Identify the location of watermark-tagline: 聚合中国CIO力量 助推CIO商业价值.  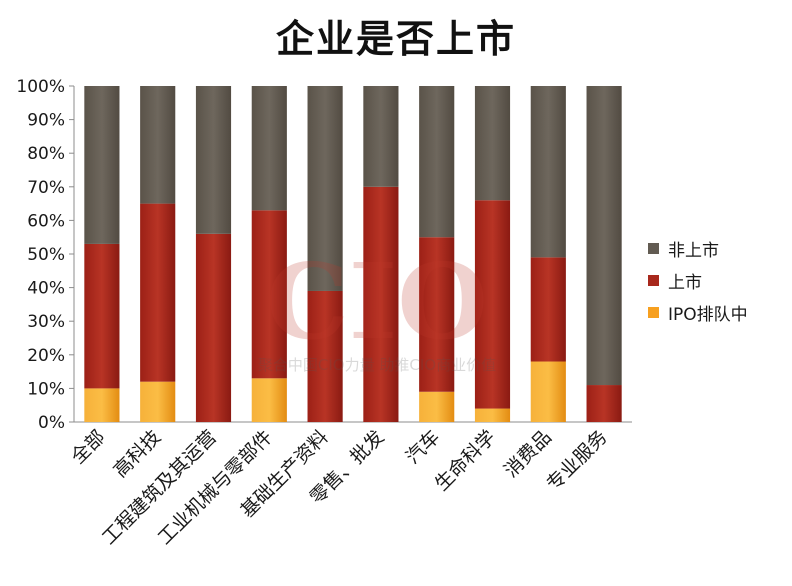
(377, 365).